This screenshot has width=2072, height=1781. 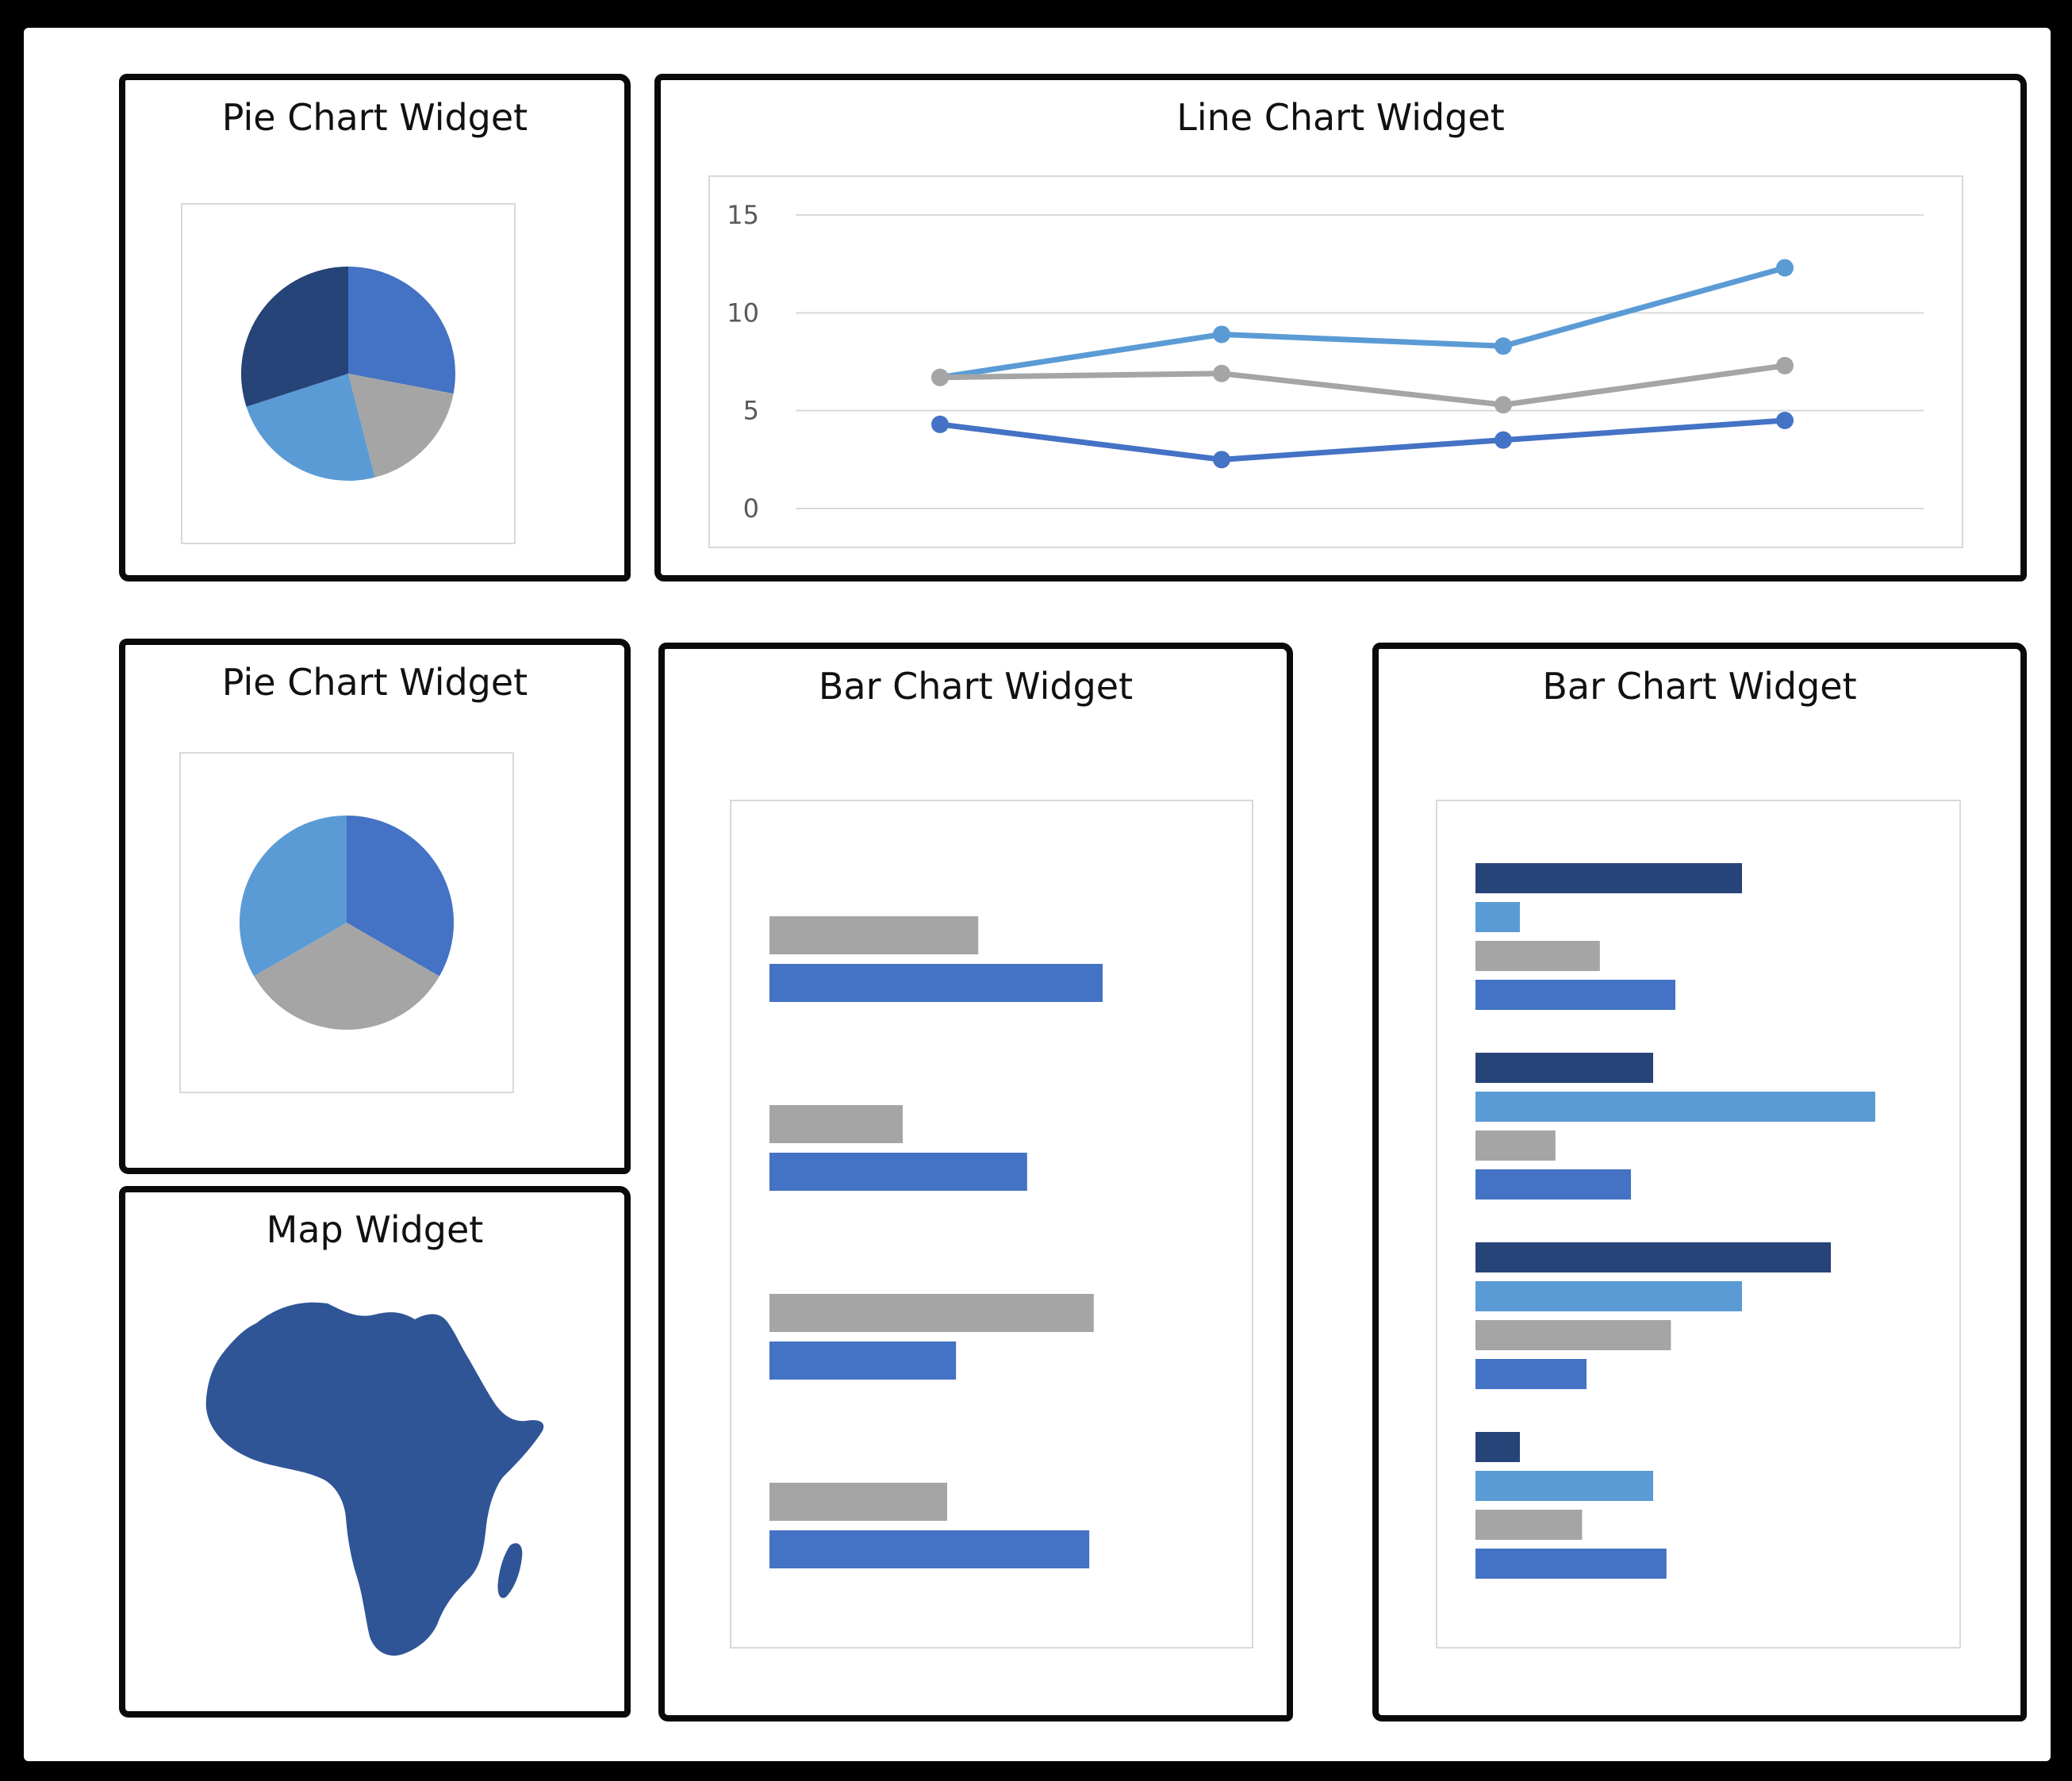 I want to click on y-tick-label: 15, so click(x=743, y=215).